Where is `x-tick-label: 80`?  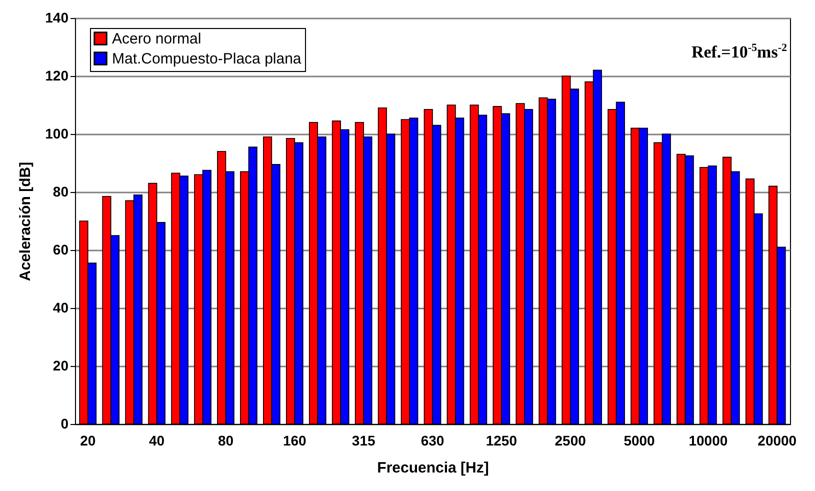 x-tick-label: 80 is located at coordinates (226, 440).